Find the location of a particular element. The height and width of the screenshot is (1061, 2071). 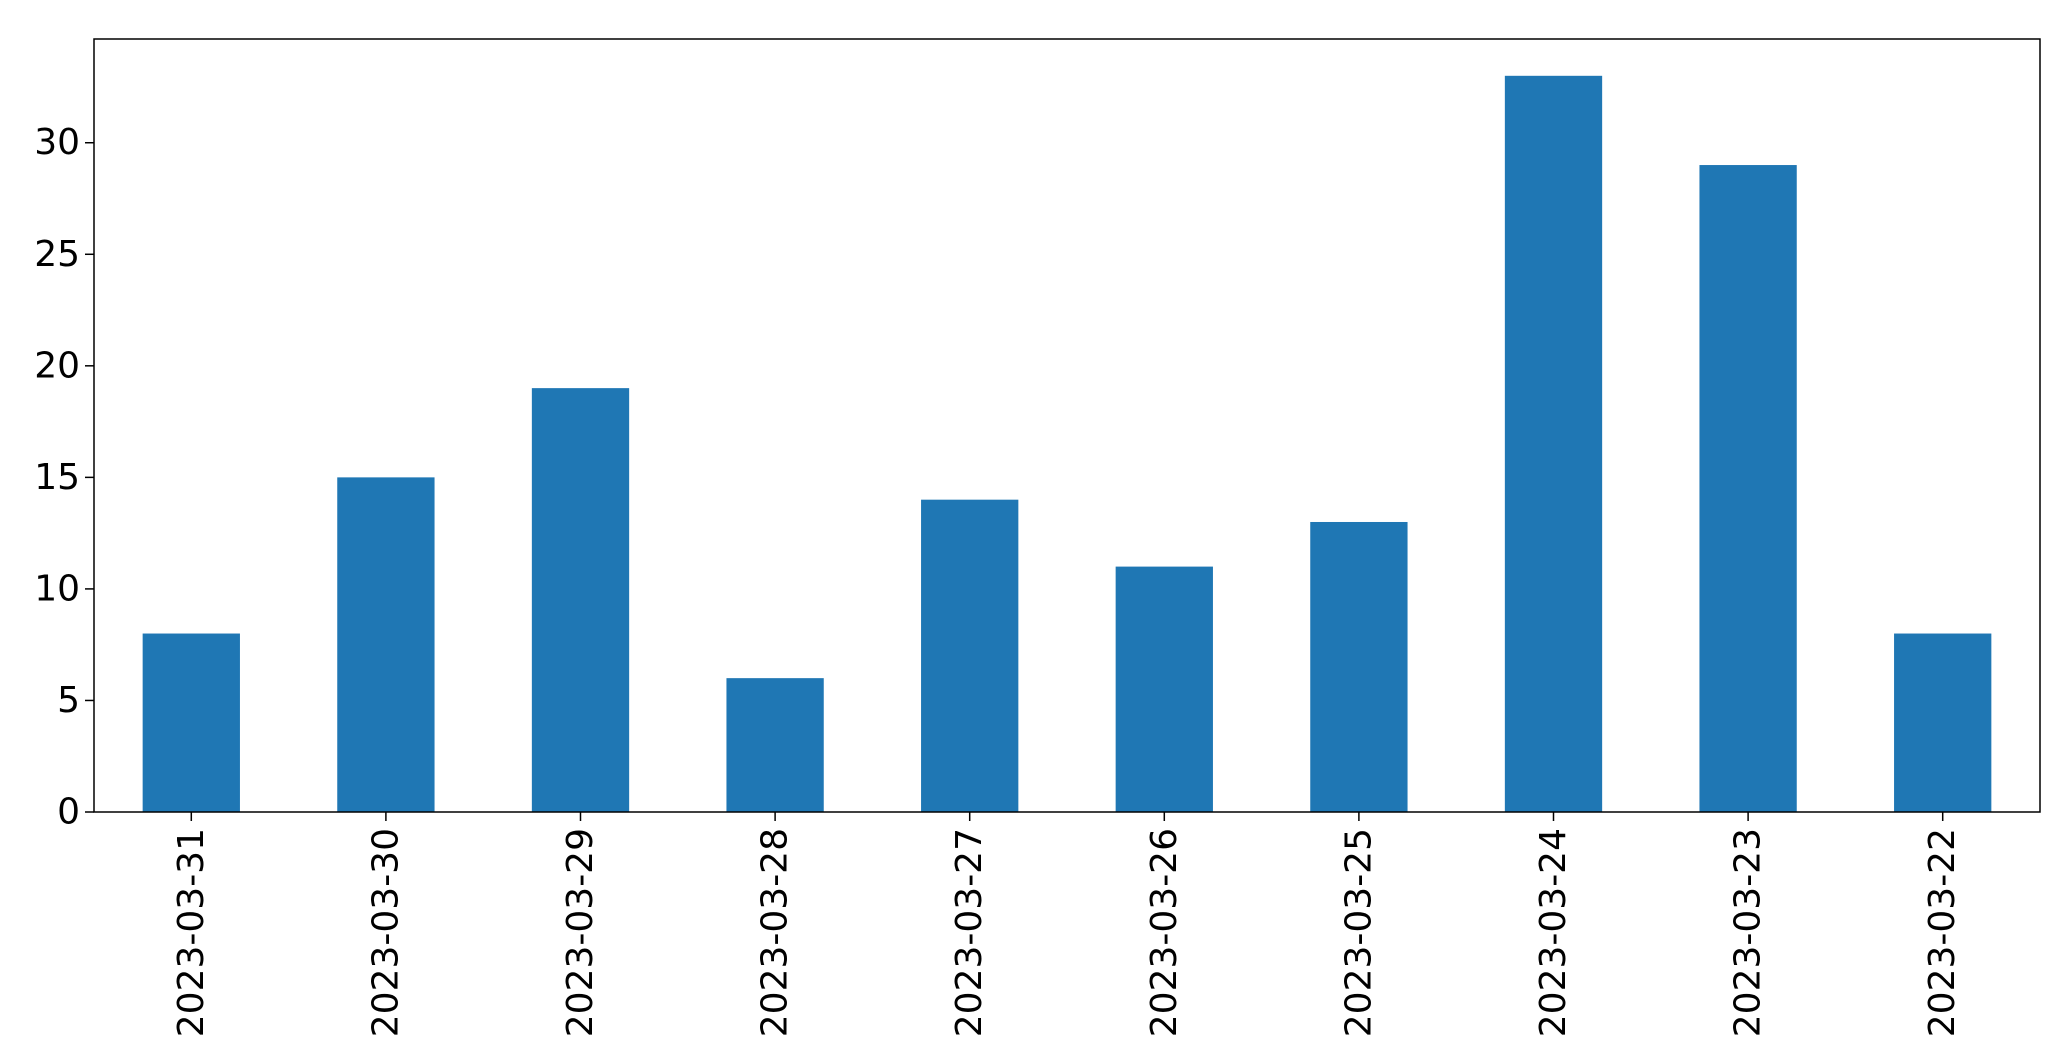

x-tick-label: 2023-03-28 is located at coordinates (775, 932).